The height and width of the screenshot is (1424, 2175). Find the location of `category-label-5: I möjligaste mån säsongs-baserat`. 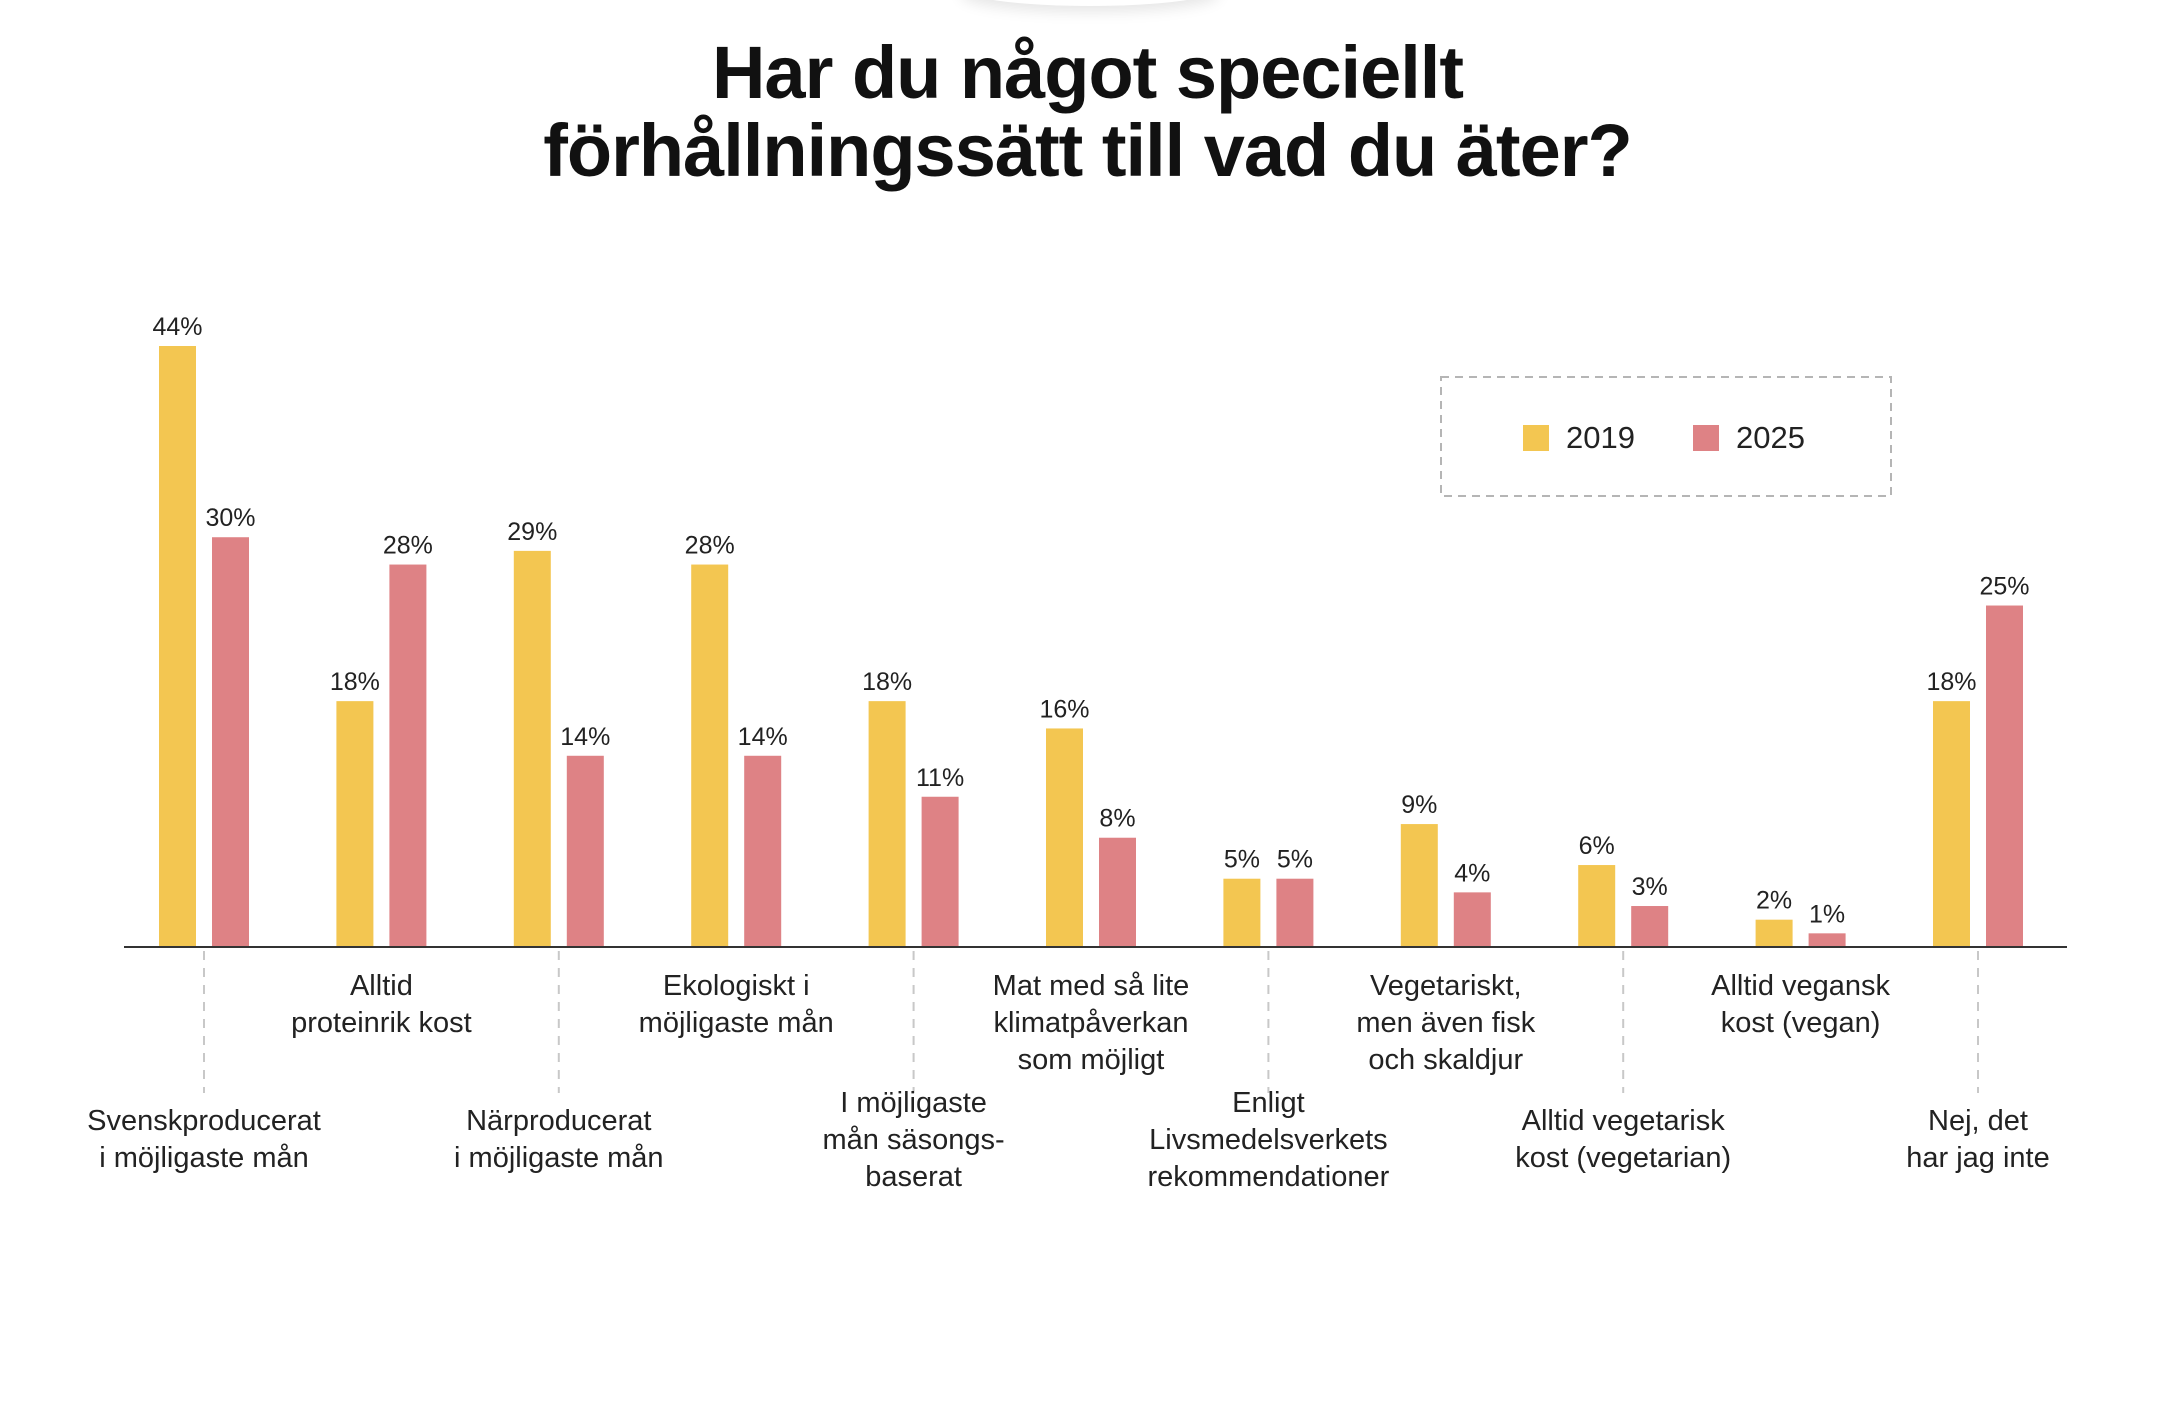

category-label-5: I möjligaste mån säsongs-baserat is located at coordinates (914, 1140).